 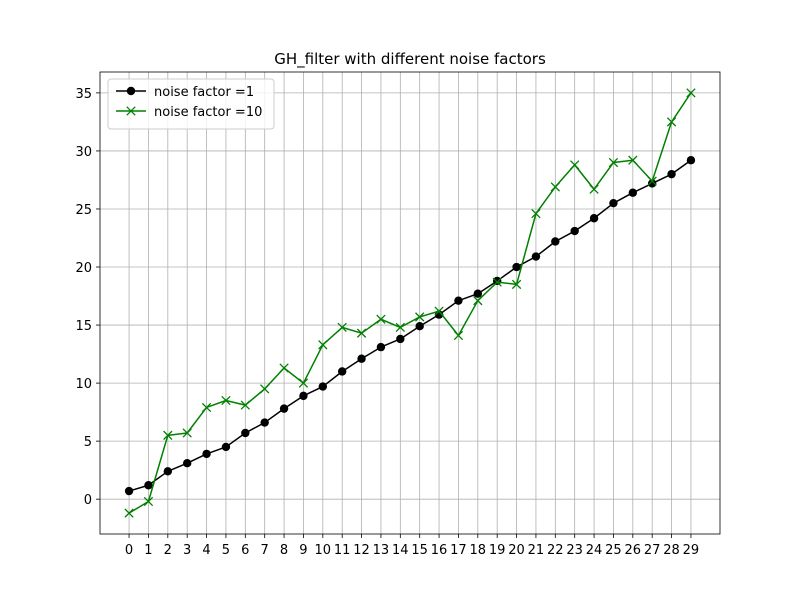 I want to click on legend-box, so click(x=191, y=104).